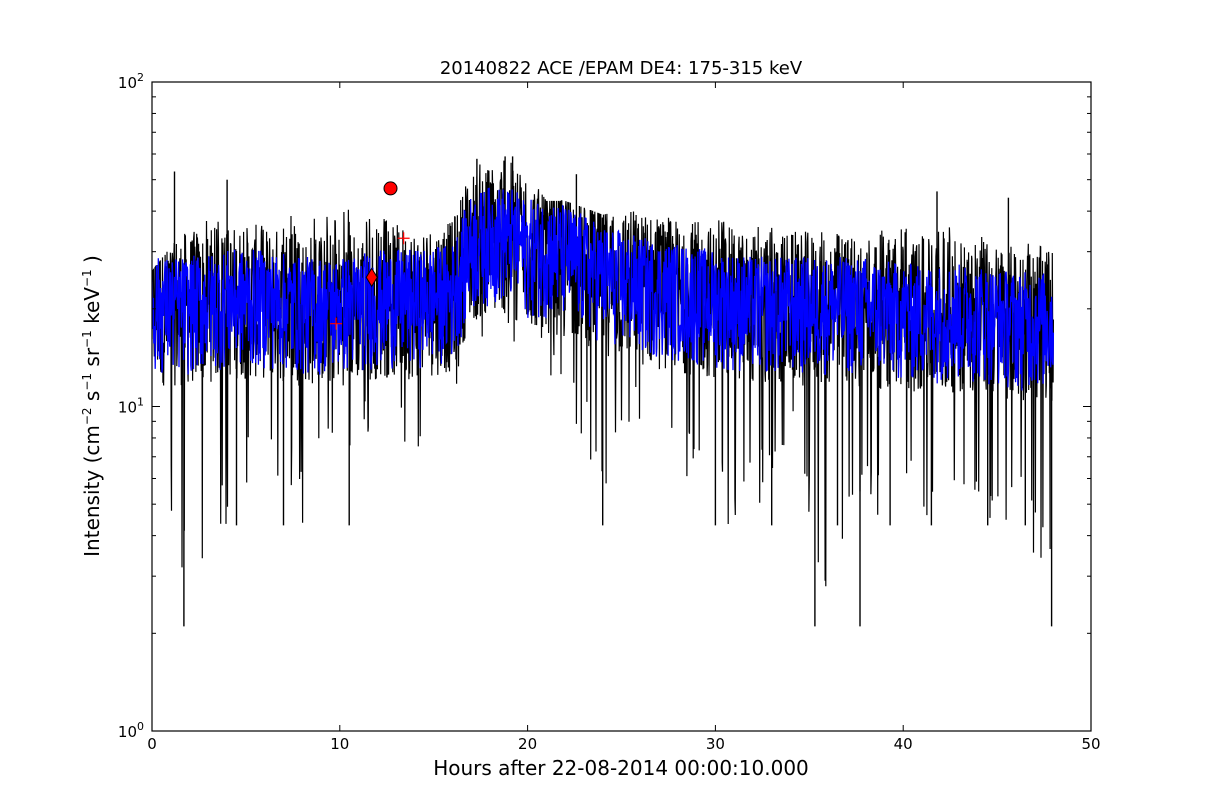 Image resolution: width=1212 pixels, height=812 pixels. Describe the element at coordinates (527, 744) in the screenshot. I see `x-tick-label: 20` at that location.